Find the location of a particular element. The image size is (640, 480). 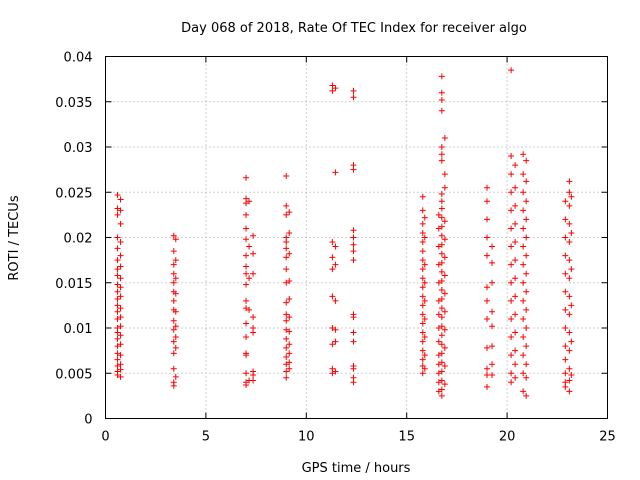

x-tick-label: 5 is located at coordinates (206, 437).